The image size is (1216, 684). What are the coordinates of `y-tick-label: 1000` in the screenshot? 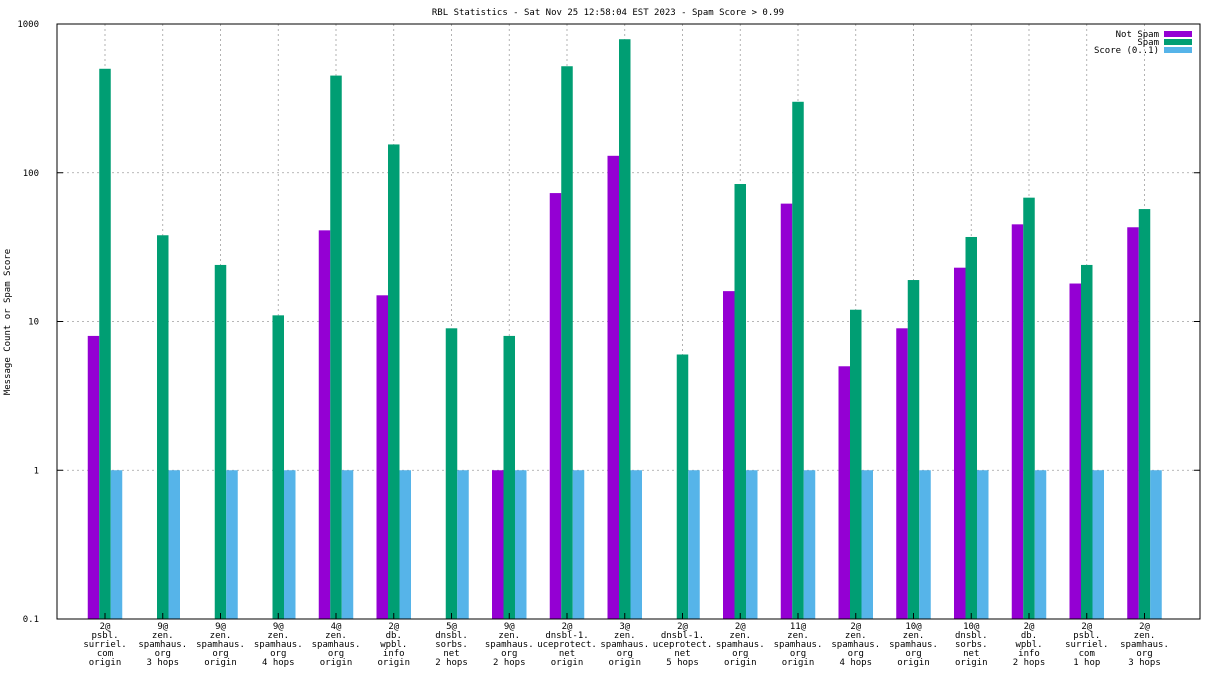 It's located at (28, 25).